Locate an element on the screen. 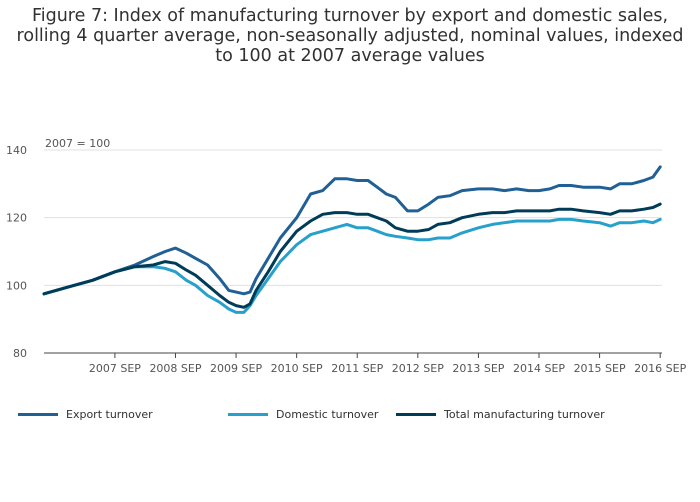 Image resolution: width=700 pixels, height=502 pixels. y-tick-label: 120 is located at coordinates (16, 218).